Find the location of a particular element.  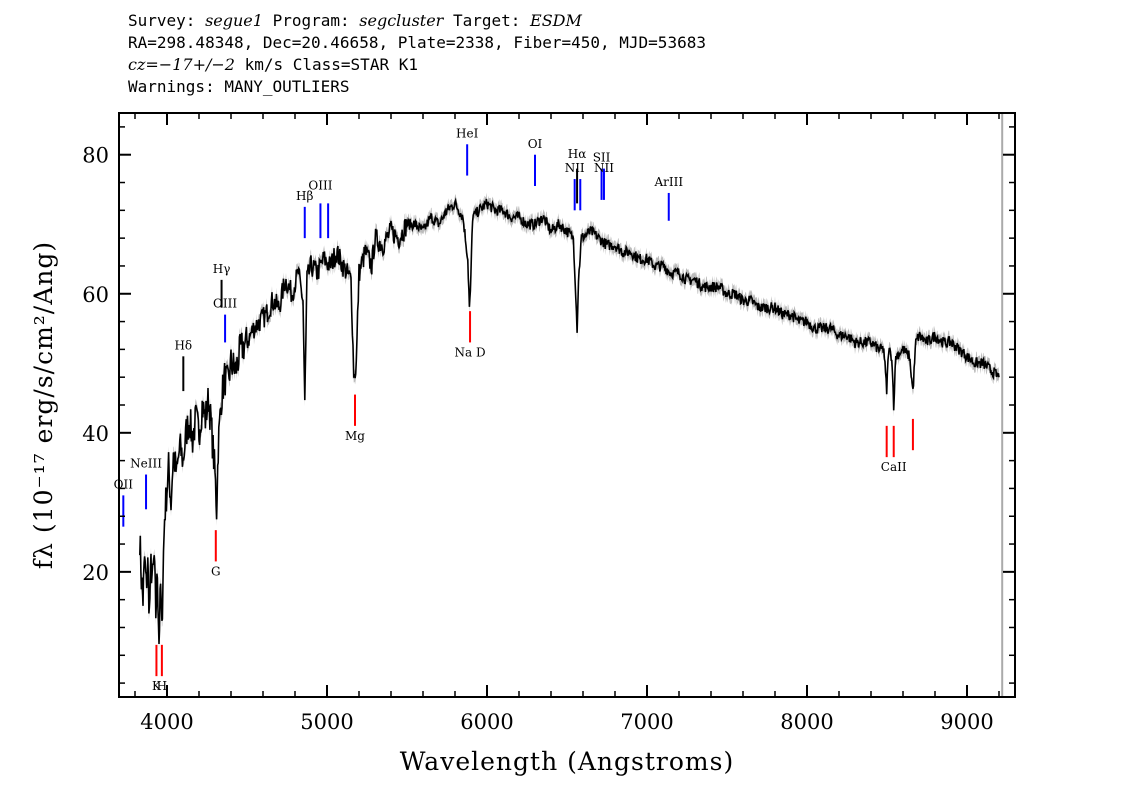

header-redshift-line: cz=−17+/−2 km/s Class=STAR K1 is located at coordinates (417, 65).